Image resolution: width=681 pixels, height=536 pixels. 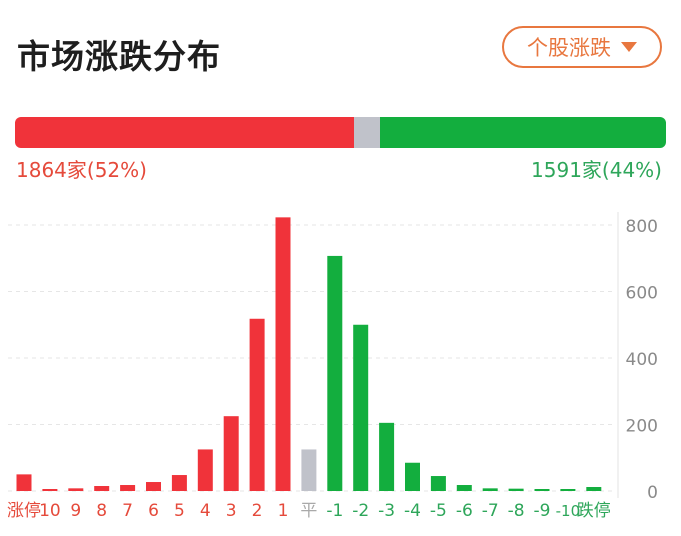 What do you see at coordinates (438, 511) in the screenshot?
I see `x-tick-label: -5` at bounding box center [438, 511].